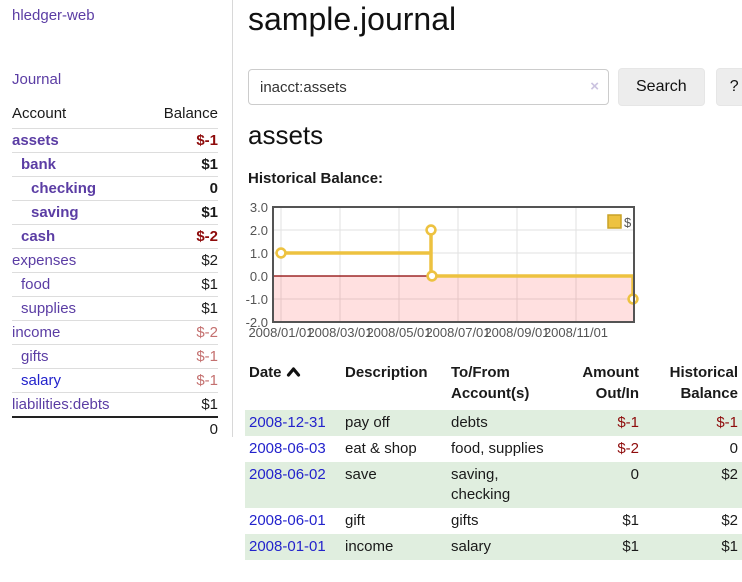 Image resolution: width=742 pixels, height=582 pixels. I want to click on transaction-date-link: 2008-06-01, so click(287, 520).